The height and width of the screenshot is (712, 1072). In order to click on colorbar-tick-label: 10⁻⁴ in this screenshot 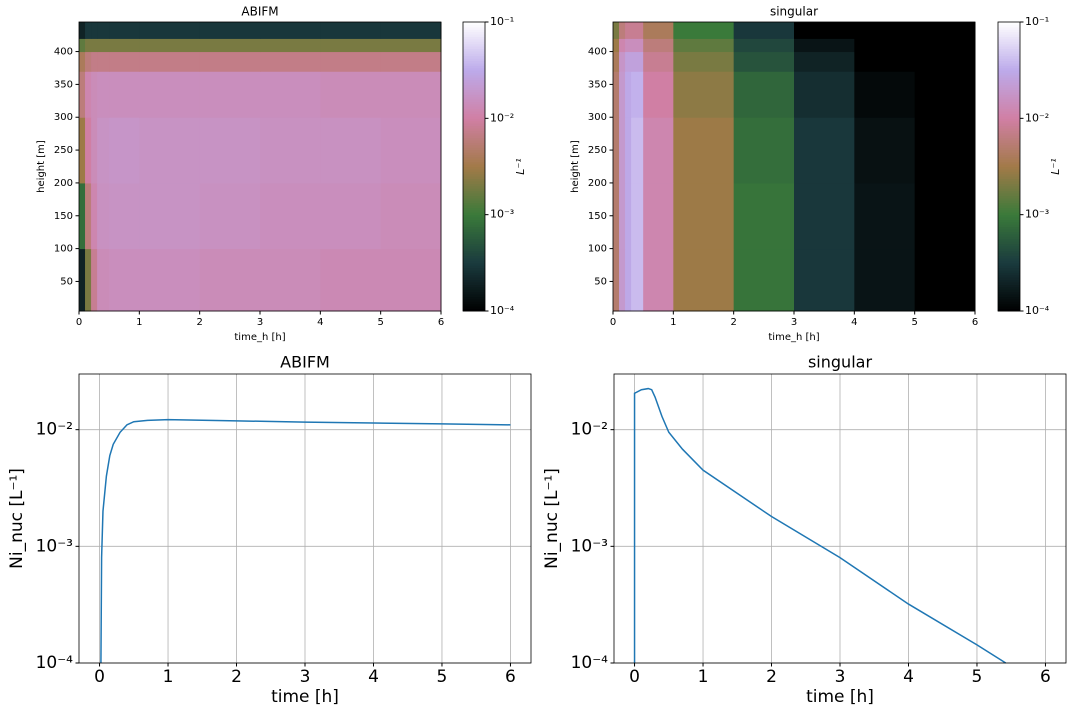, I will do `click(1037, 310)`.